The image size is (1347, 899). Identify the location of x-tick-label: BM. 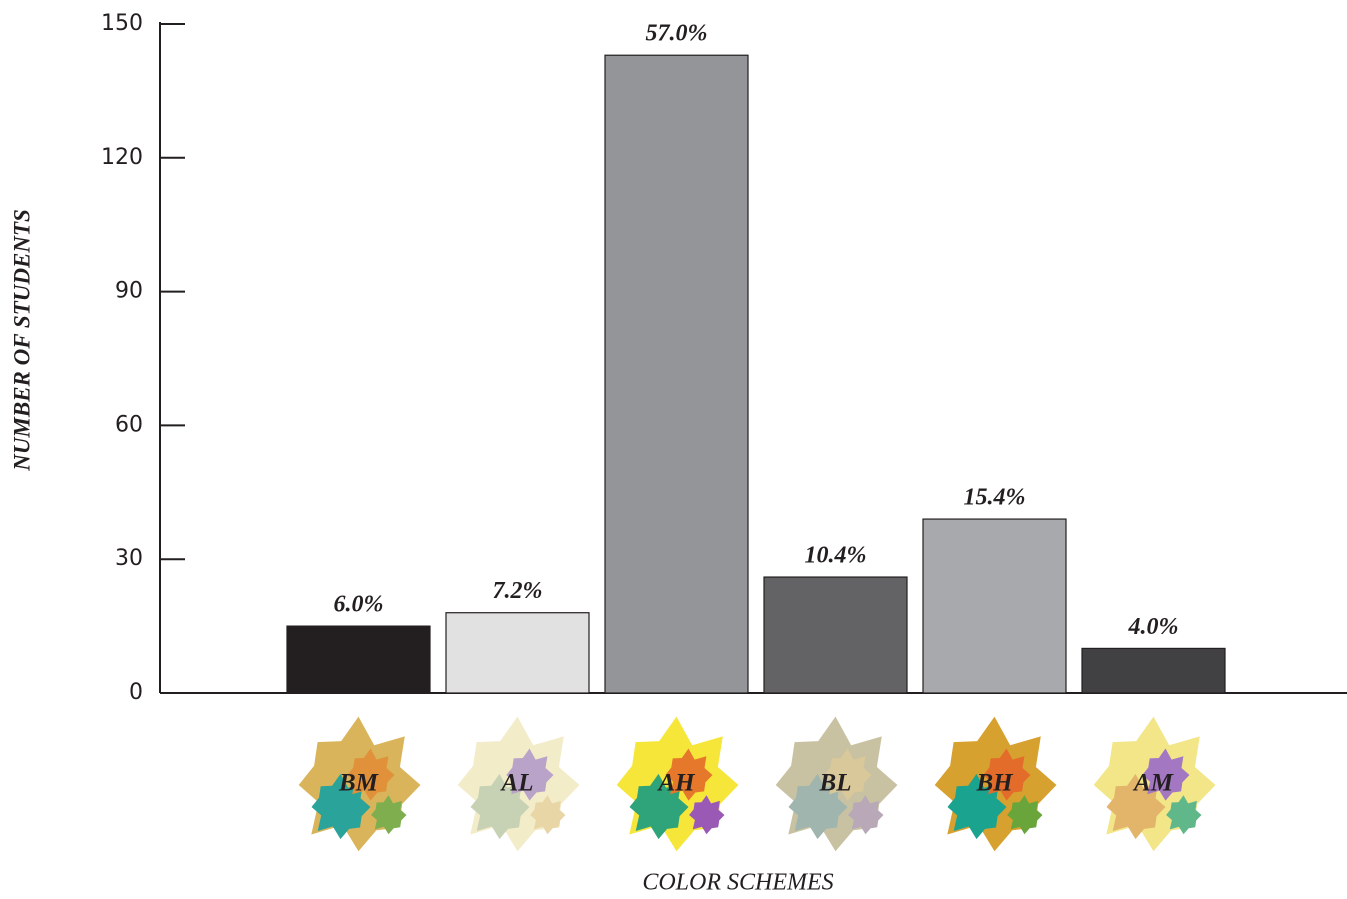
(358, 783).